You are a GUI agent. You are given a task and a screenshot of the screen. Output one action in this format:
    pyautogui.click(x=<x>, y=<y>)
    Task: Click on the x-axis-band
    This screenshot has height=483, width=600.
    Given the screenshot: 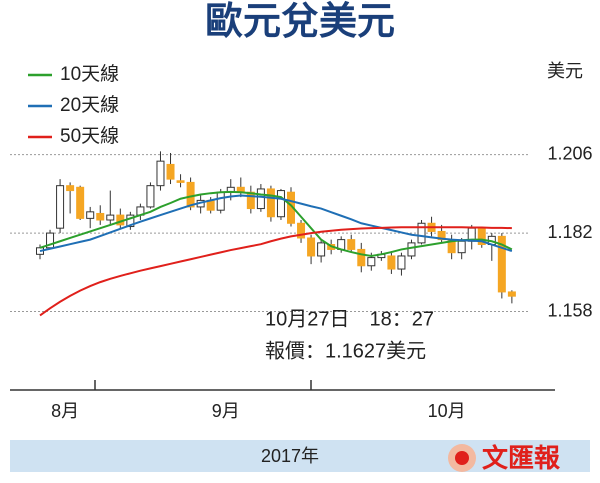 What is the action you would take?
    pyautogui.click(x=300, y=456)
    